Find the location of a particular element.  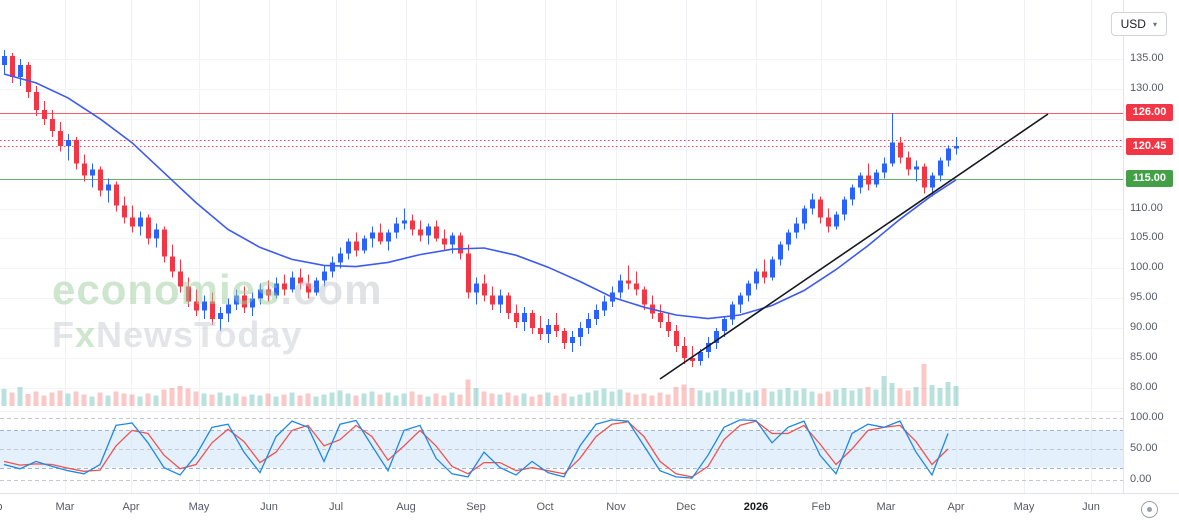

time-axis-label: Aug is located at coordinates (406, 507).